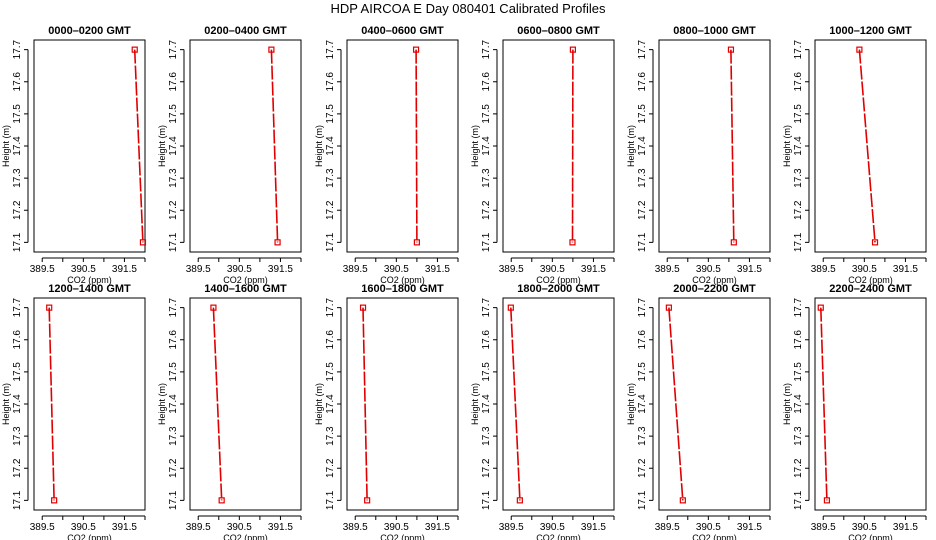 This screenshot has width=936, height=540. I want to click on panel-title: 1200–1400 GMT, so click(89, 289).